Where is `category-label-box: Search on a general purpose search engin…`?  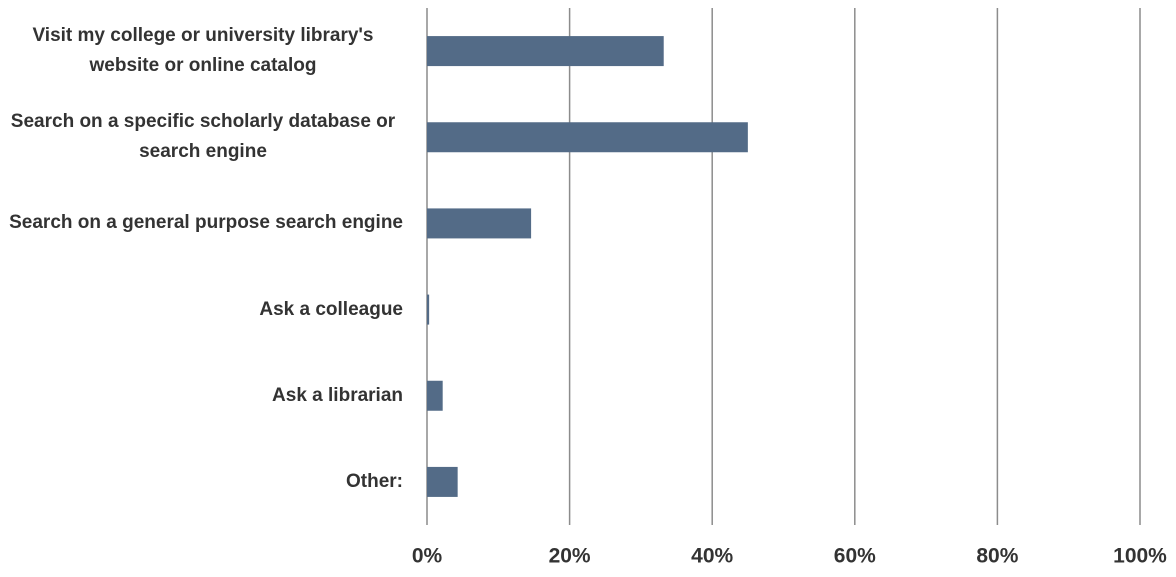
category-label-box: Search on a general purpose search engin… is located at coordinates (203, 223).